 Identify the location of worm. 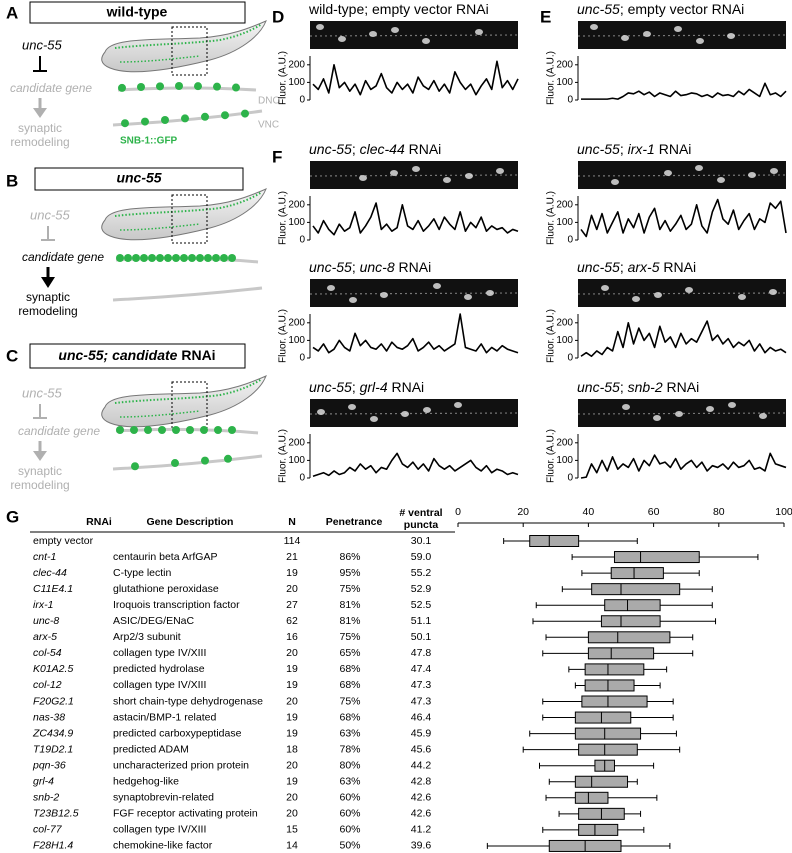
(183, 48).